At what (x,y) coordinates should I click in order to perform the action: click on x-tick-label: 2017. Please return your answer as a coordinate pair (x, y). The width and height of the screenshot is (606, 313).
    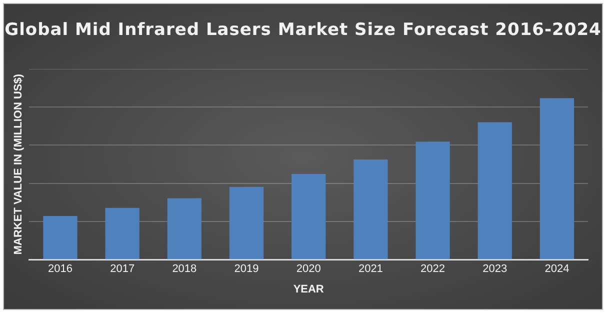
    Looking at the image, I should click on (122, 269).